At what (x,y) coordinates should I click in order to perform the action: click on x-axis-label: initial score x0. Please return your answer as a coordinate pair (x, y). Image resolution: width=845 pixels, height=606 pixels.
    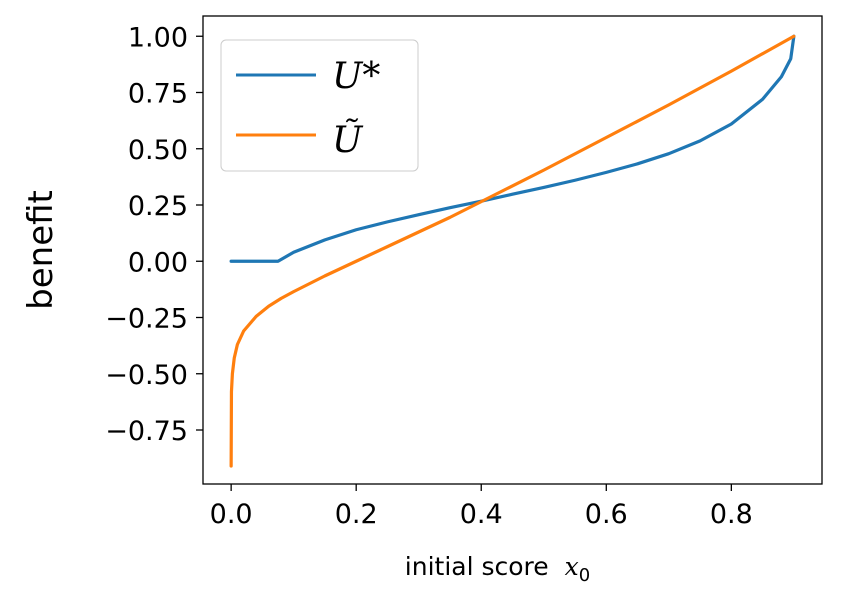
    Looking at the image, I should click on (497, 569).